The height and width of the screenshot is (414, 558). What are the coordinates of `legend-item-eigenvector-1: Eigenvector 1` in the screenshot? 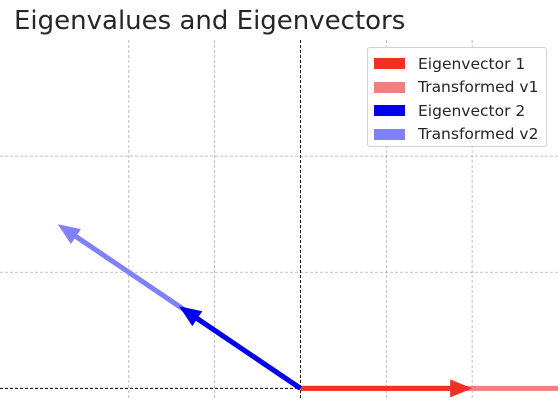 It's located at (457, 64).